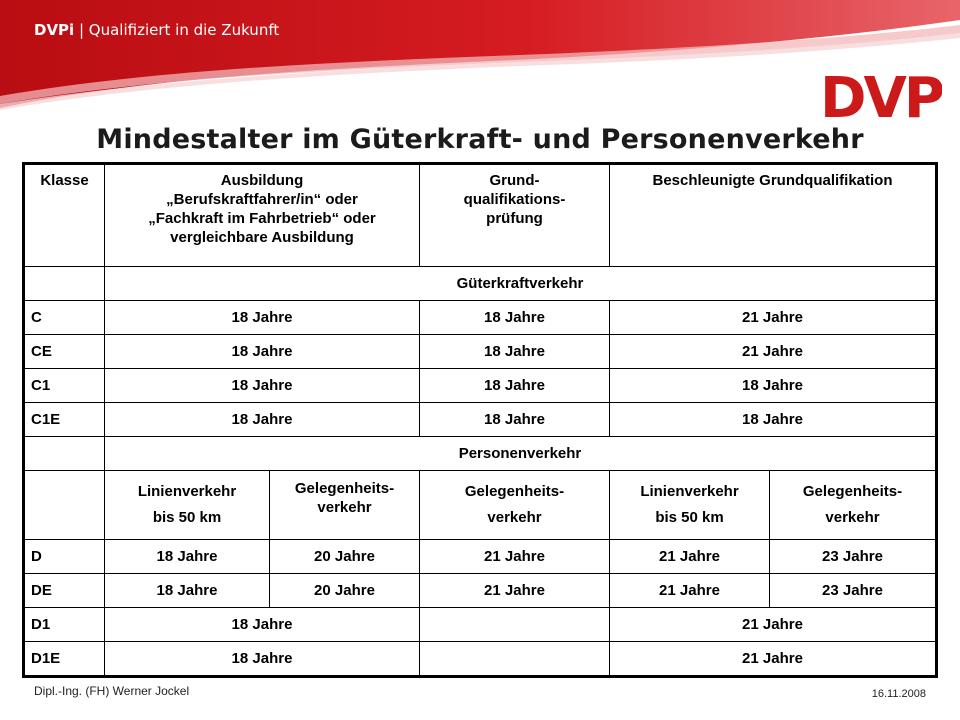 The width and height of the screenshot is (960, 720). What do you see at coordinates (514, 218) in the screenshot?
I see `header-grund-line3: prüfung` at bounding box center [514, 218].